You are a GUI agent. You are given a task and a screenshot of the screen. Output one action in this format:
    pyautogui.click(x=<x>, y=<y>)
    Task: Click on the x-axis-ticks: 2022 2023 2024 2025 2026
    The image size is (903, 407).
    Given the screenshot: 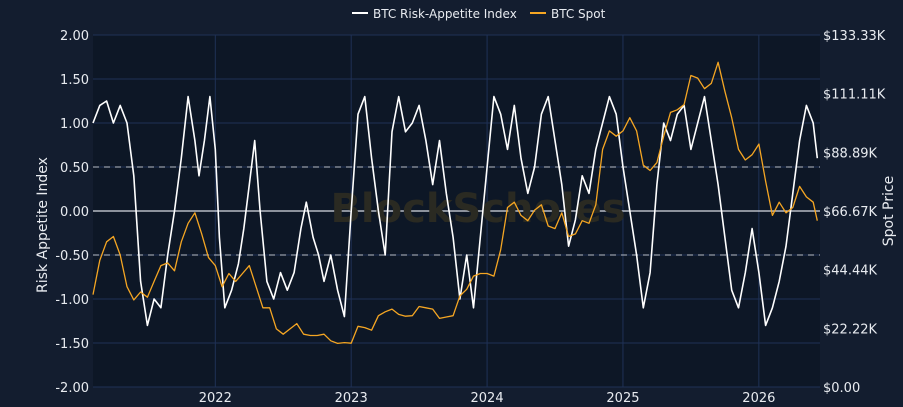 What is the action you would take?
    pyautogui.click(x=487, y=398)
    